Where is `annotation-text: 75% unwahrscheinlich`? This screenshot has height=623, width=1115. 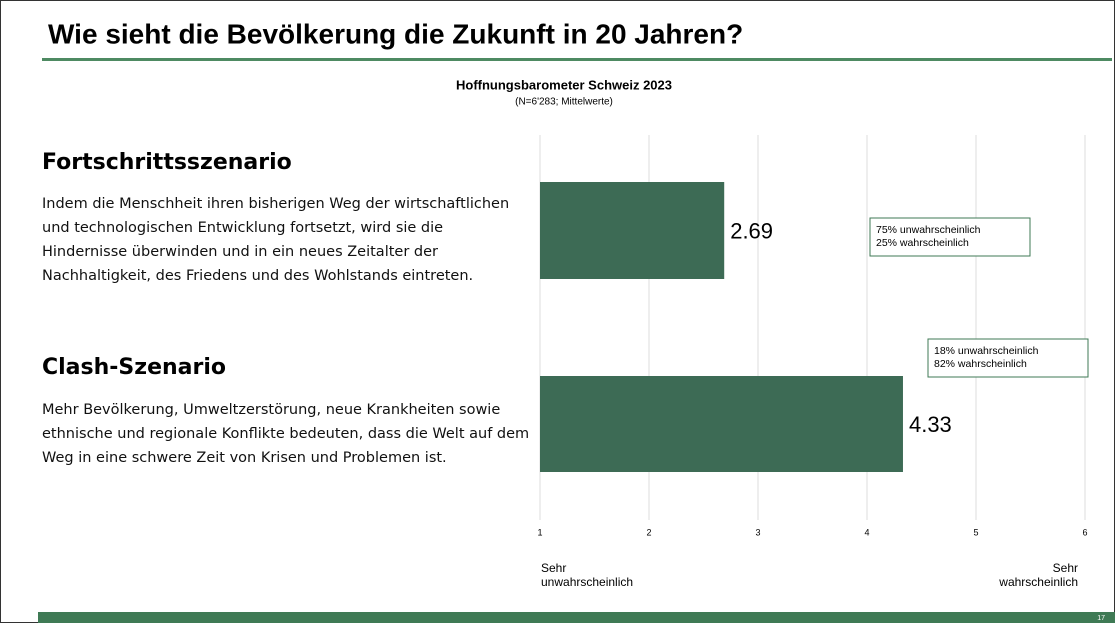
annotation-text: 75% unwahrscheinlich is located at coordinates (928, 230).